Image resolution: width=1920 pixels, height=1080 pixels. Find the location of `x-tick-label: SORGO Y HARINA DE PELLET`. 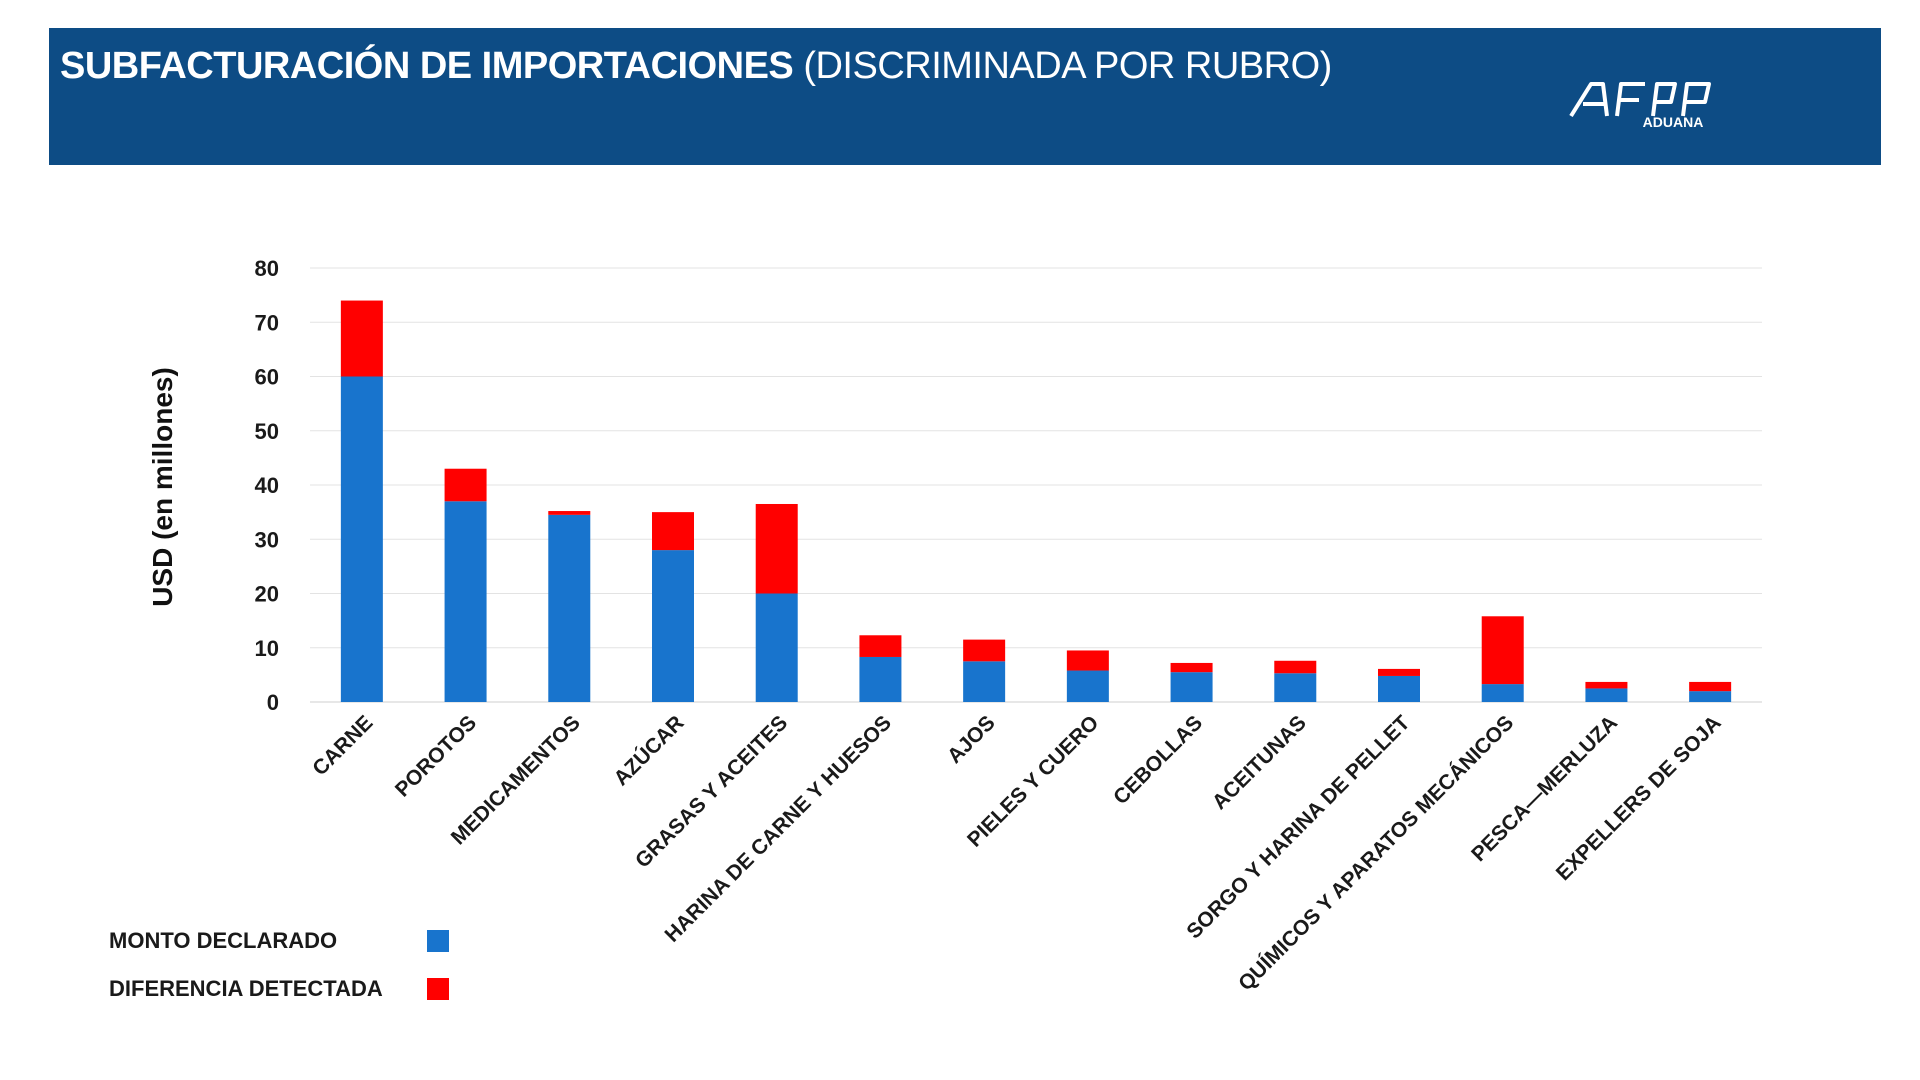

x-tick-label: SORGO Y HARINA DE PELLET is located at coordinates (1298, 827).